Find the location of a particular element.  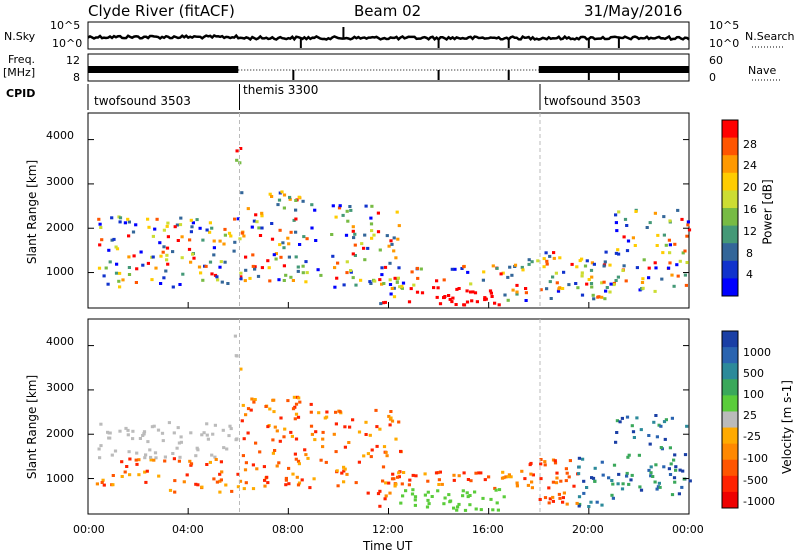

vel-cb-tick-m500: -500 is located at coordinates (755, 480).